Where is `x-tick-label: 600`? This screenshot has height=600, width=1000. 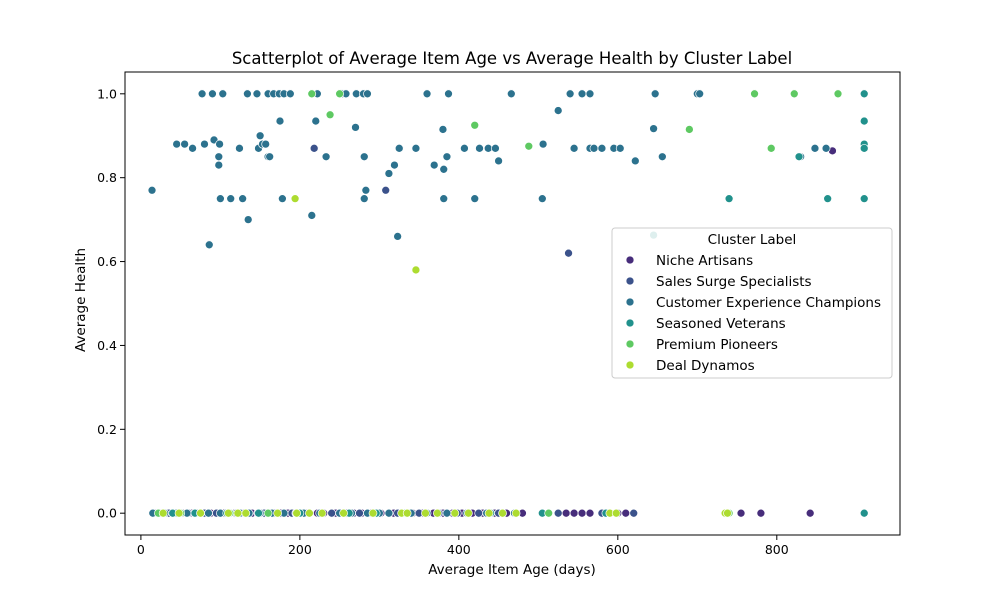
x-tick-label: 600 is located at coordinates (618, 549).